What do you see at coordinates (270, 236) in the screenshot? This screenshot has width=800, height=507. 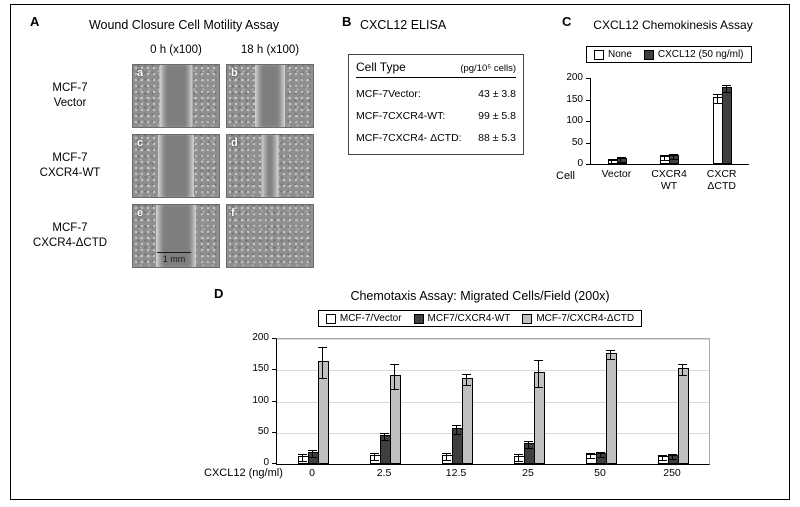 I see `micrograph-f: f` at bounding box center [270, 236].